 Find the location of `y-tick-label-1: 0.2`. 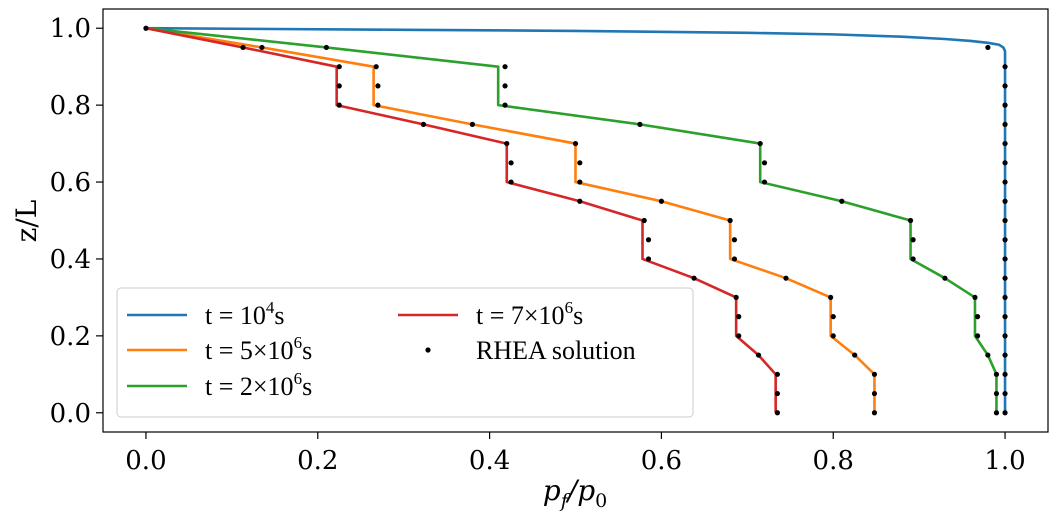

y-tick-label-1: 0.2 is located at coordinates (70, 337).